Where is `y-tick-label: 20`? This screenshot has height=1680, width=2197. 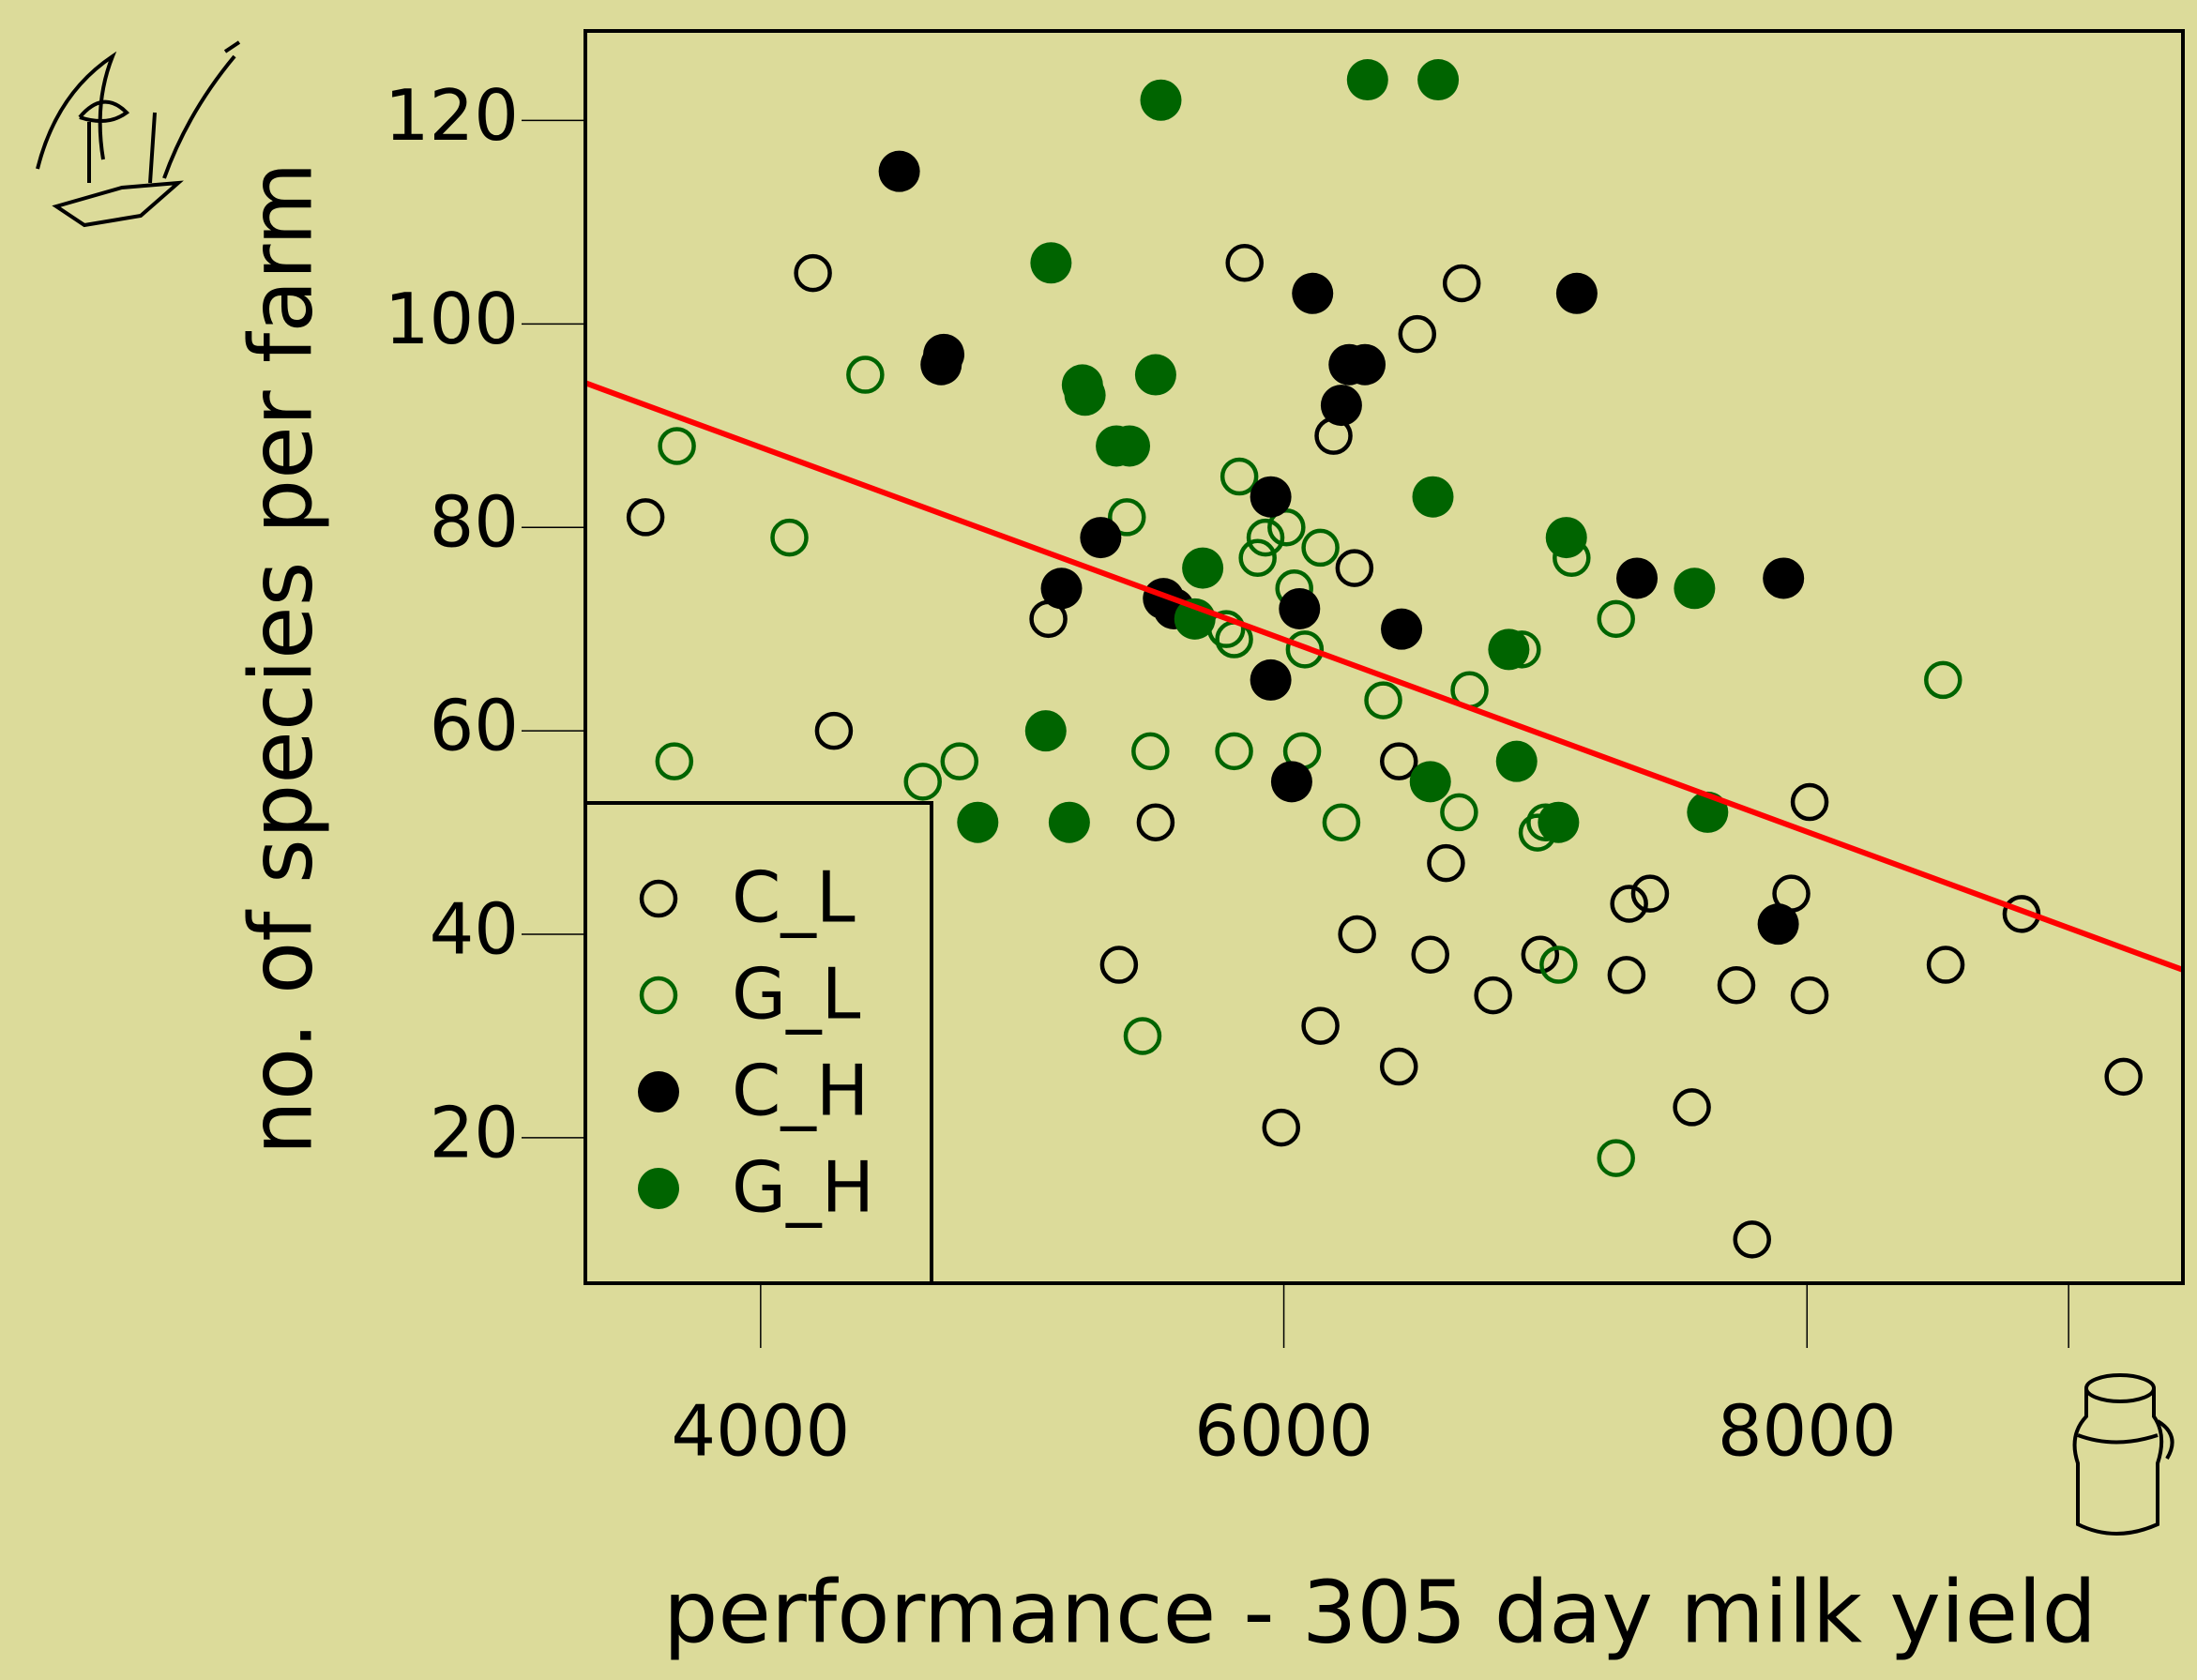
y-tick-label: 20 is located at coordinates (474, 1132).